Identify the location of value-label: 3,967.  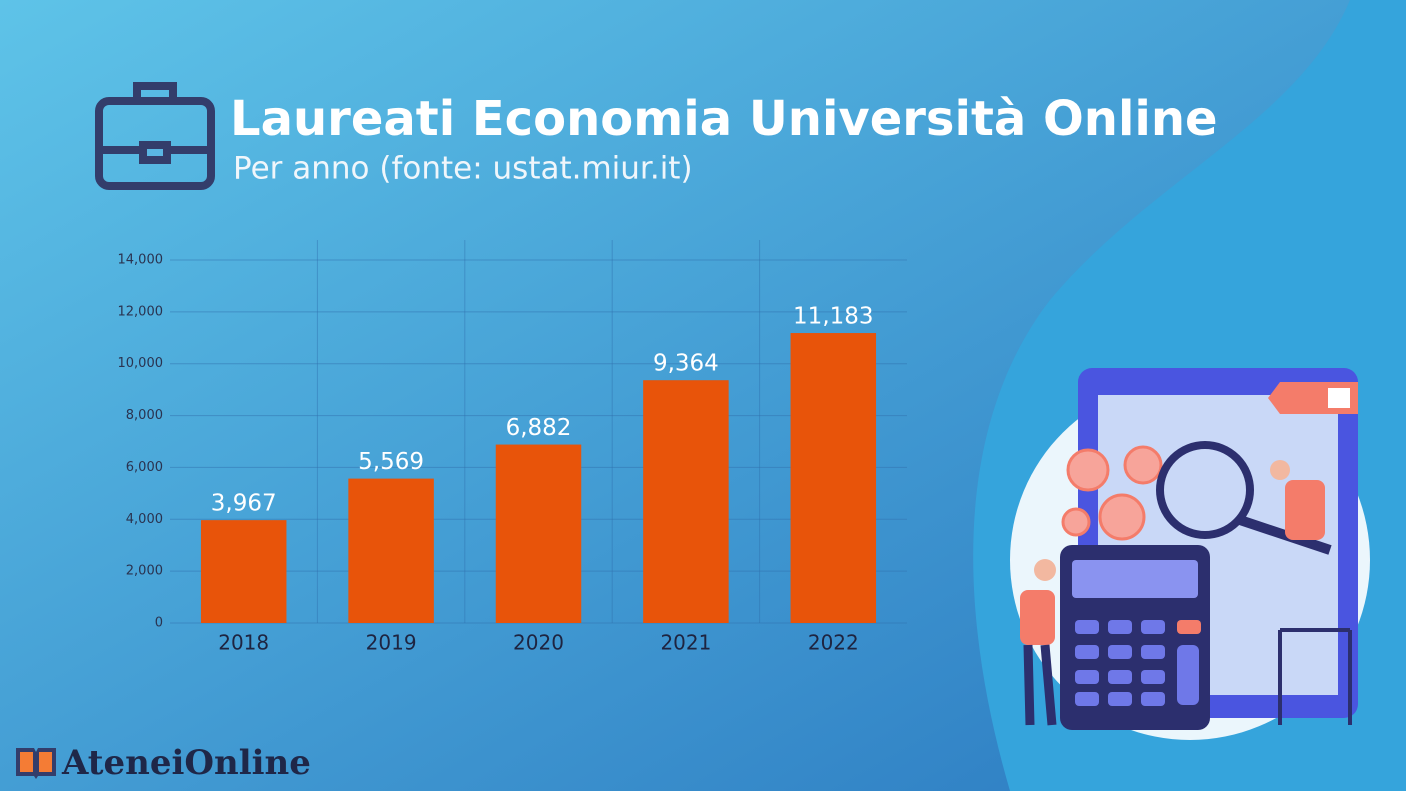
(244, 504).